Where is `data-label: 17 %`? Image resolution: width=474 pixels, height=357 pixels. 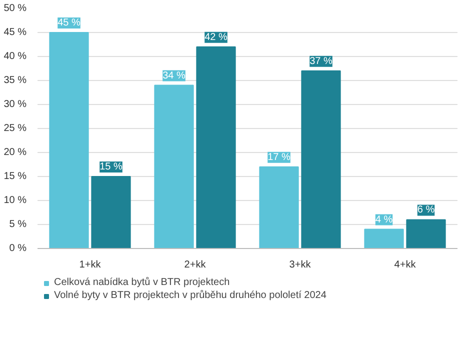
data-label: 17 % is located at coordinates (279, 157).